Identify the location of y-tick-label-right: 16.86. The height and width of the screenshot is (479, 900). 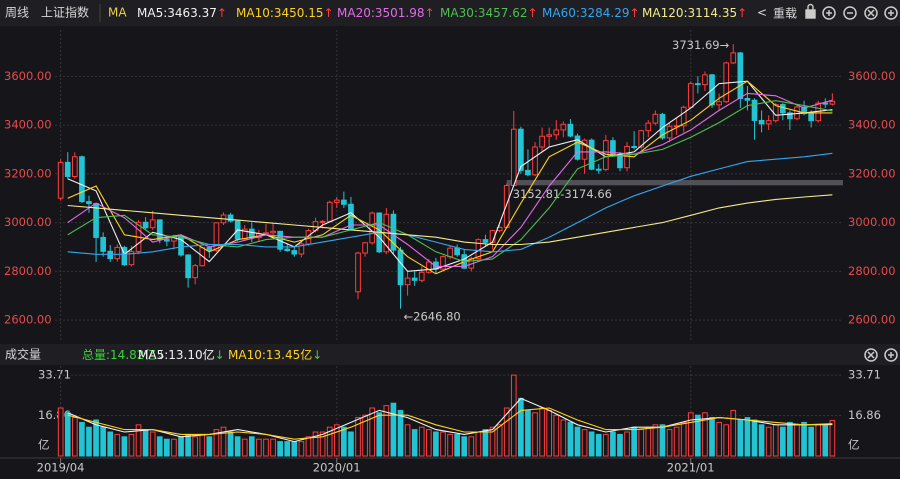
(864, 415).